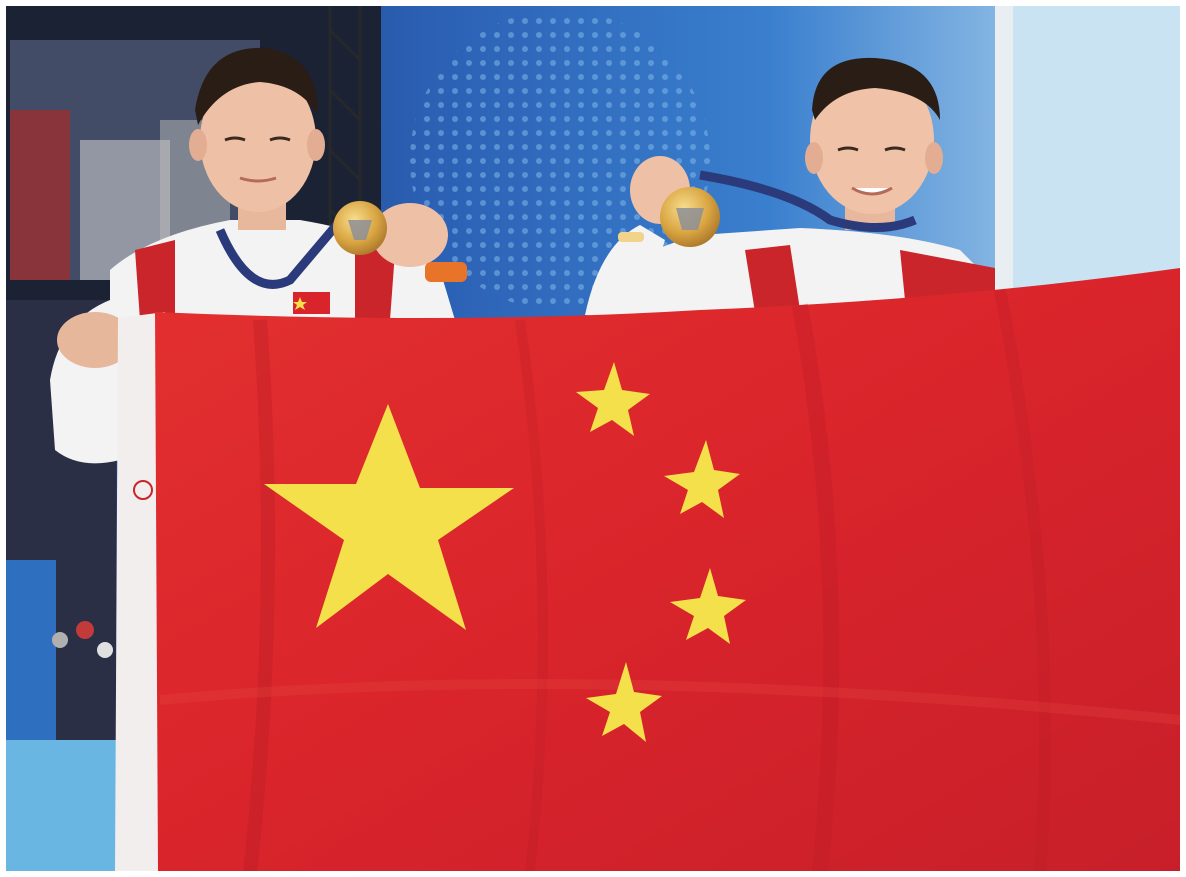 The width and height of the screenshot is (1186, 877). What do you see at coordinates (1004, 156) in the screenshot?
I see `backdrop-pillar` at bounding box center [1004, 156].